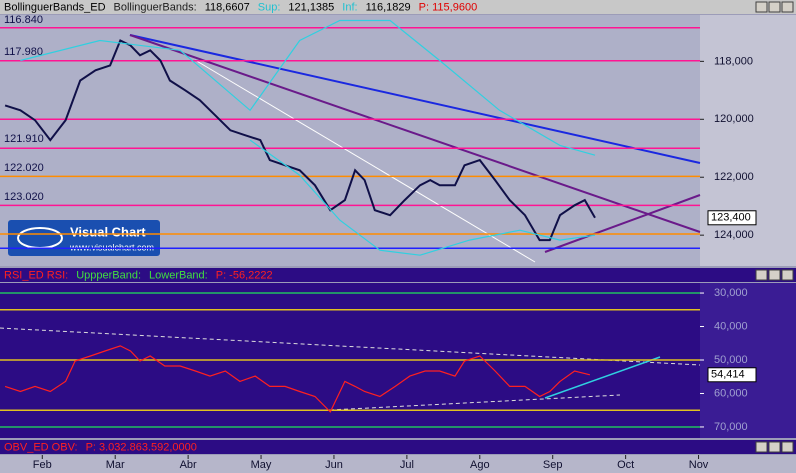  I want to click on header-text: BollinguerBands_ED, so click(55, 7).